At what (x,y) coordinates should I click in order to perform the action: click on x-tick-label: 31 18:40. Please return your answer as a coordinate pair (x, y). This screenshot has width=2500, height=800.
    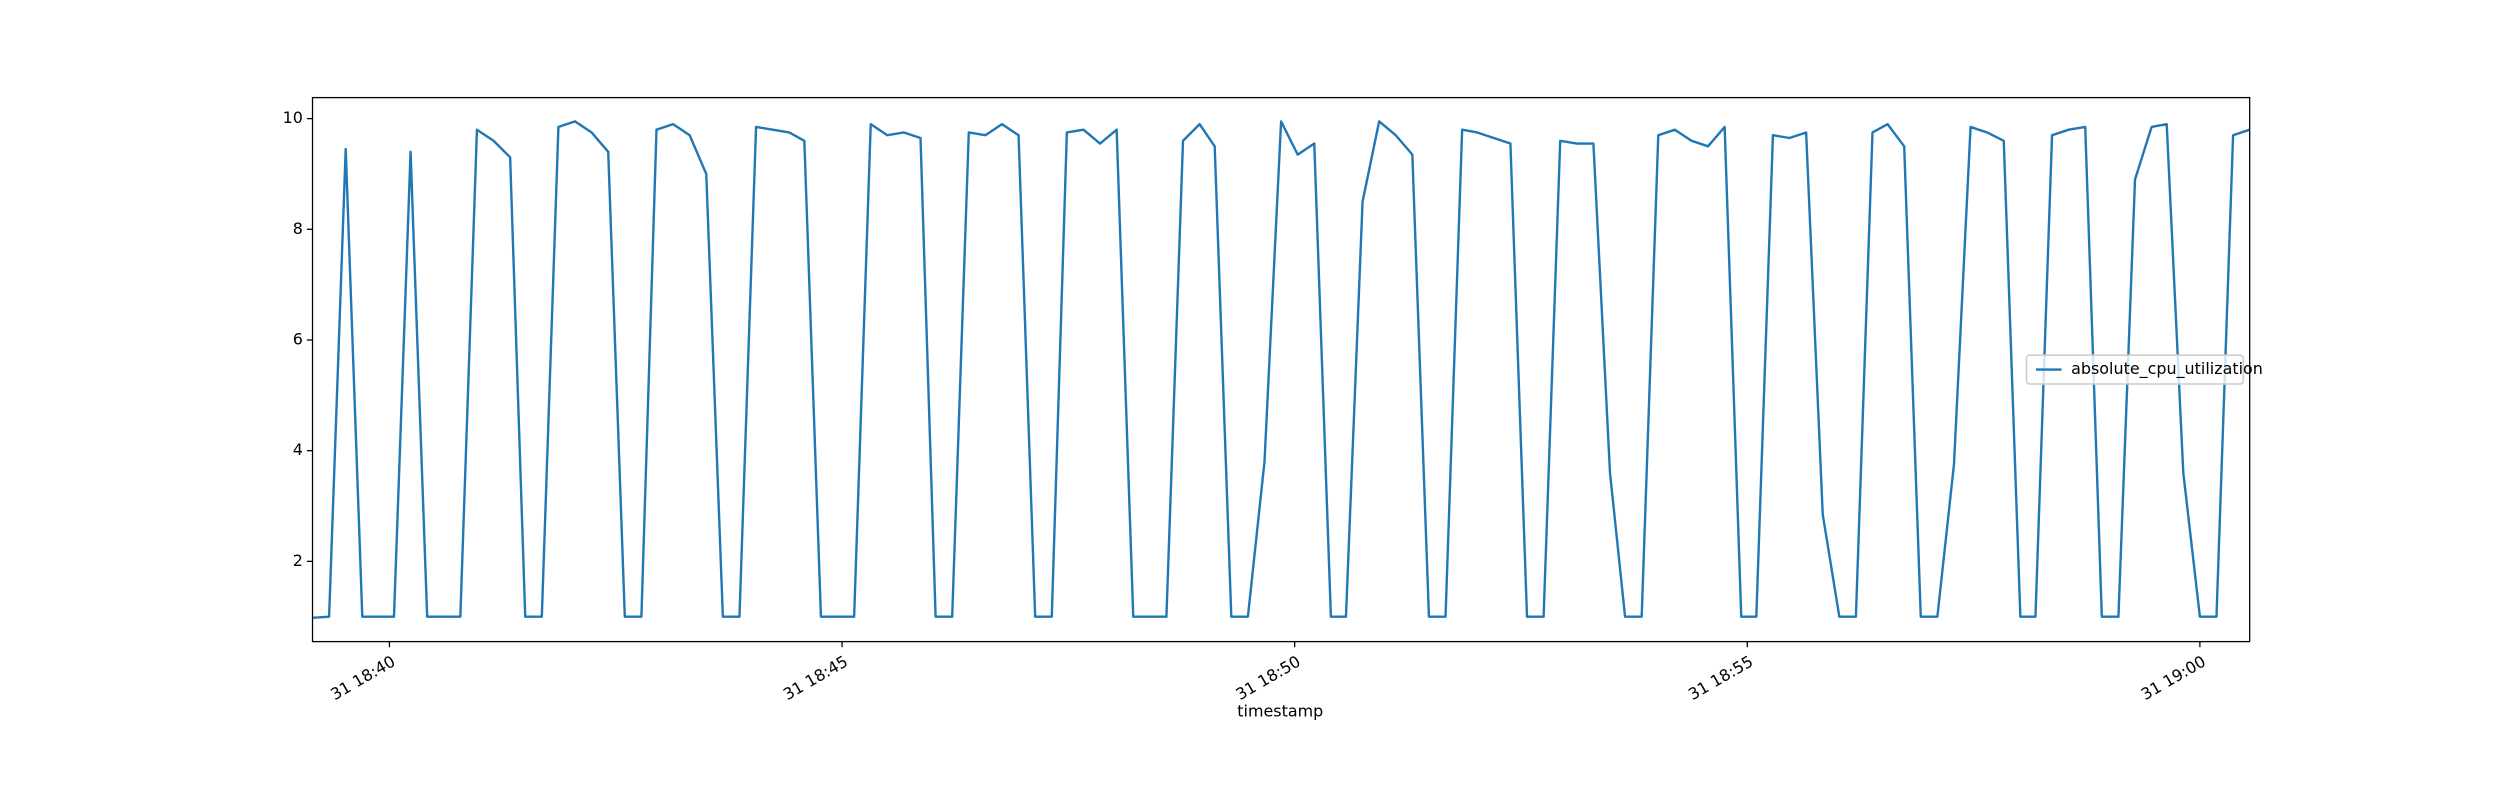
    Looking at the image, I should click on (362, 678).